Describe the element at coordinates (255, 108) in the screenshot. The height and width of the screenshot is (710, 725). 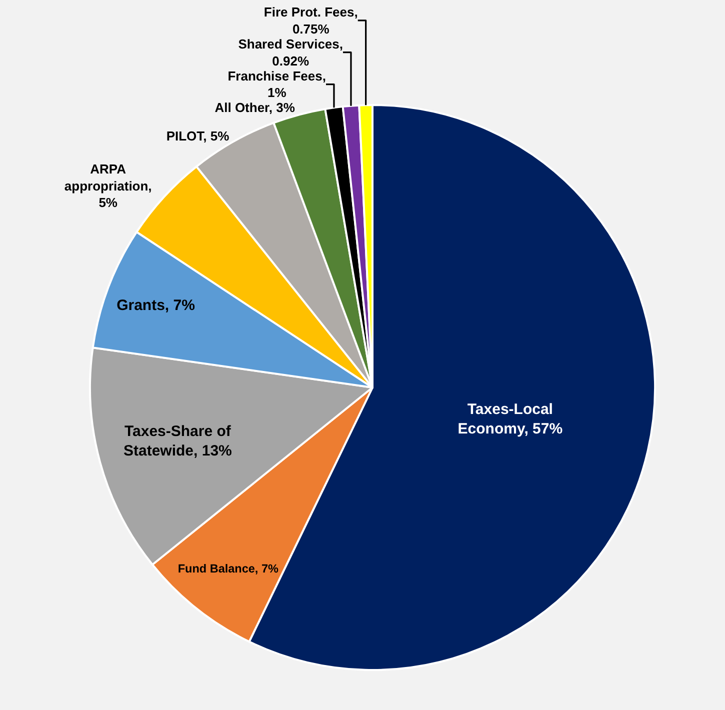
I see `slice-label: All Other, 3%` at that location.